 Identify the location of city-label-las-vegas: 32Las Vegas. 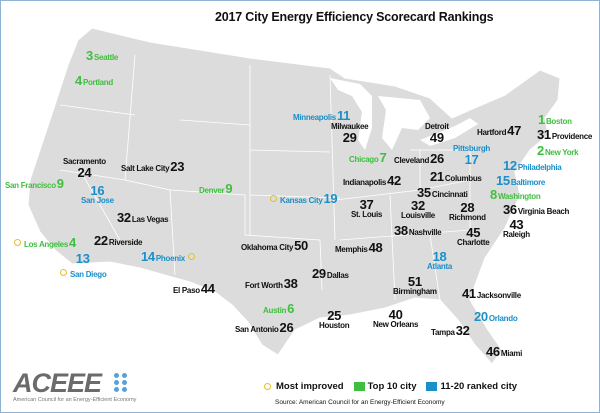
(143, 218).